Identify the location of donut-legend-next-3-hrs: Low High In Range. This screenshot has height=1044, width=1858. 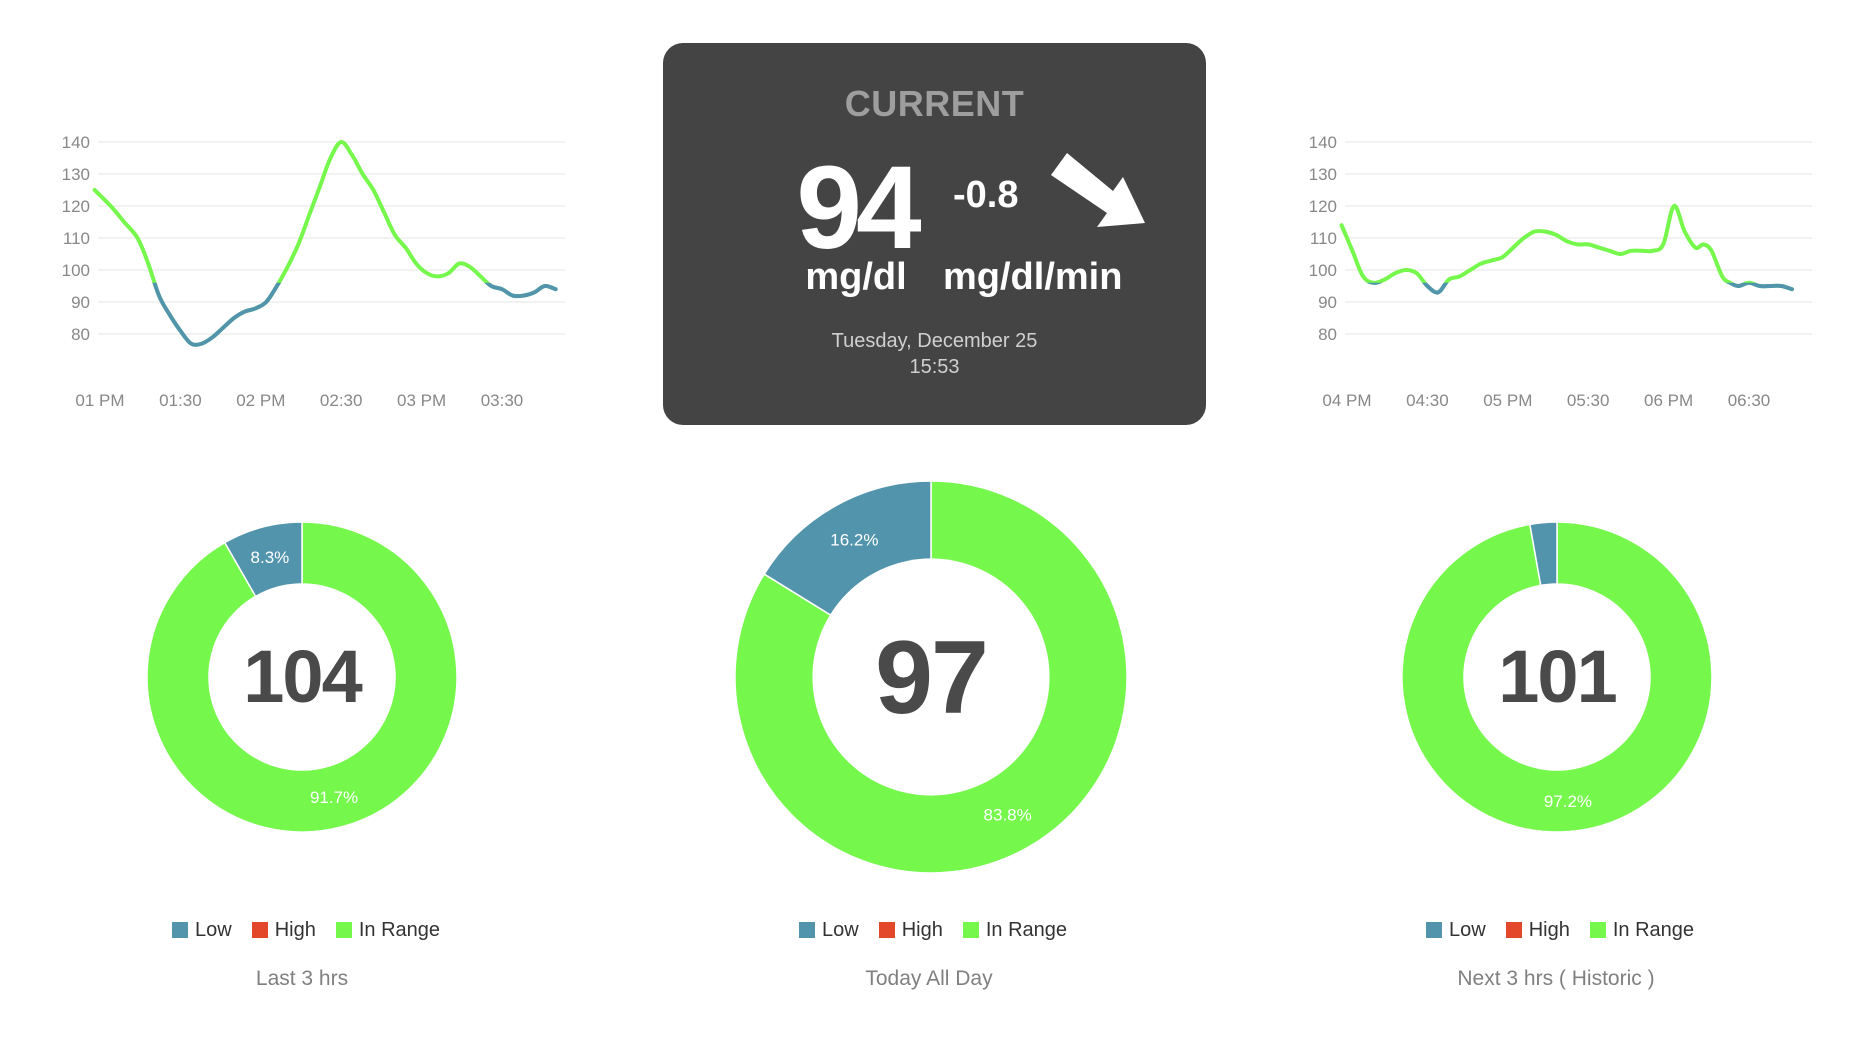
(1560, 930).